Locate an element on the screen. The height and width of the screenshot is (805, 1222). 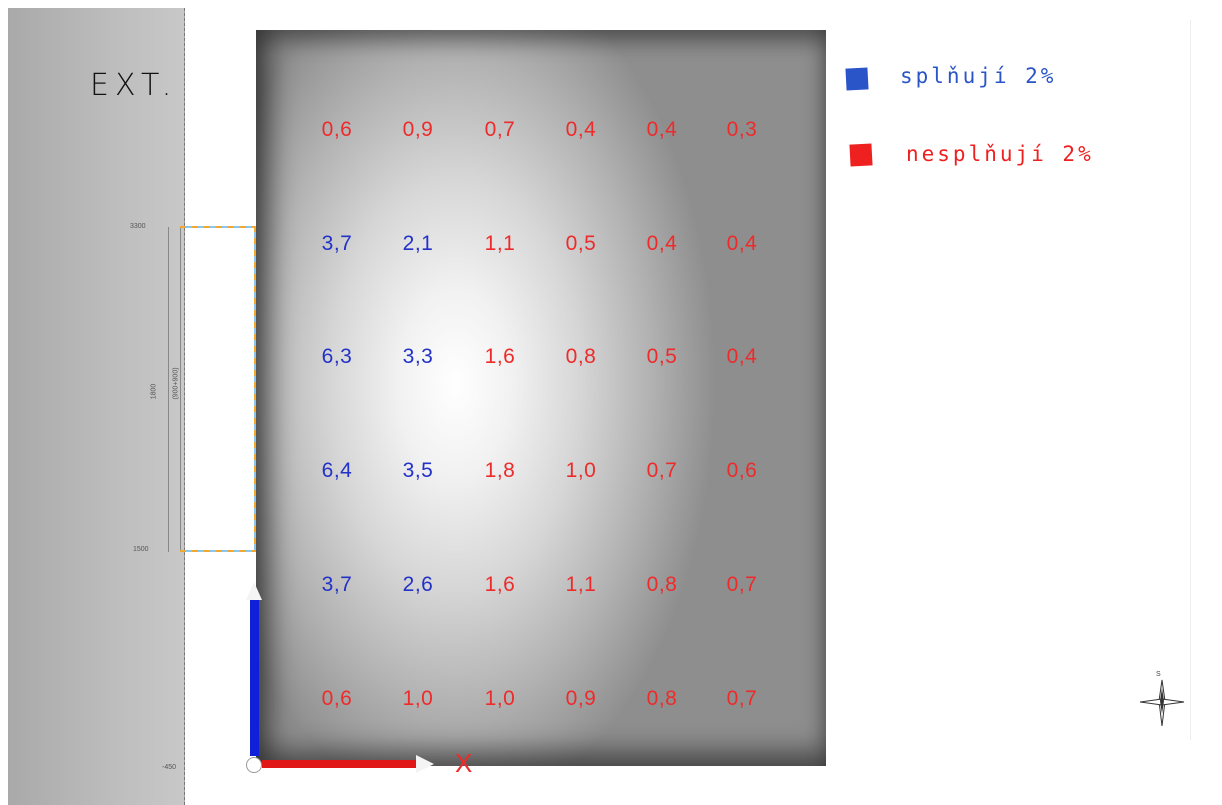
dimension-span-label: 1800 is located at coordinates (154, 391).